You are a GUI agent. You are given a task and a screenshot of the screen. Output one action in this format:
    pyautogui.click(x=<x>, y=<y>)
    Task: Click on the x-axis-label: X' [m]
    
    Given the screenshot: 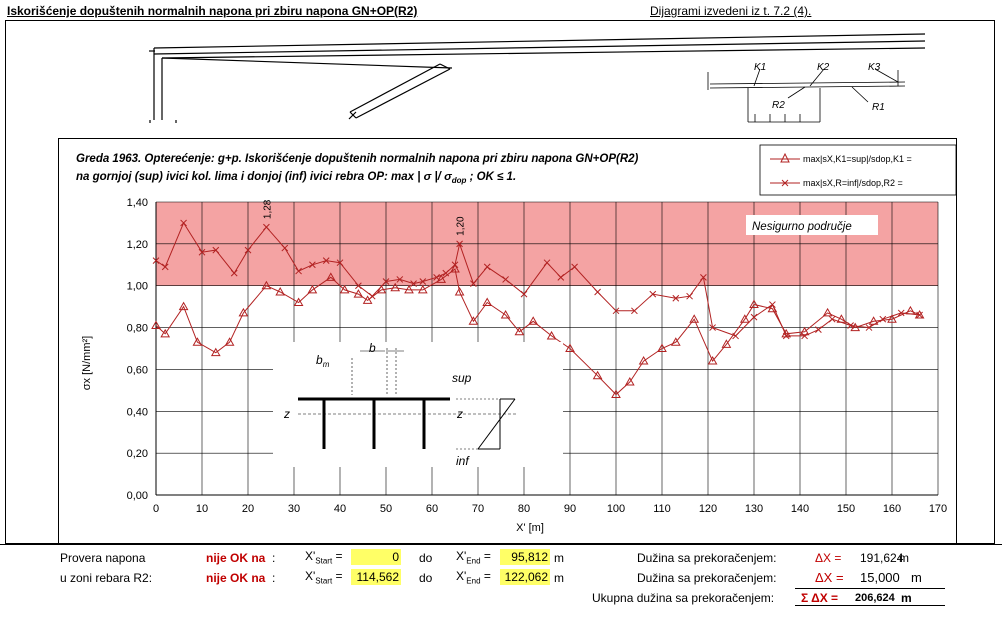 What is the action you would take?
    pyautogui.click(x=530, y=528)
    